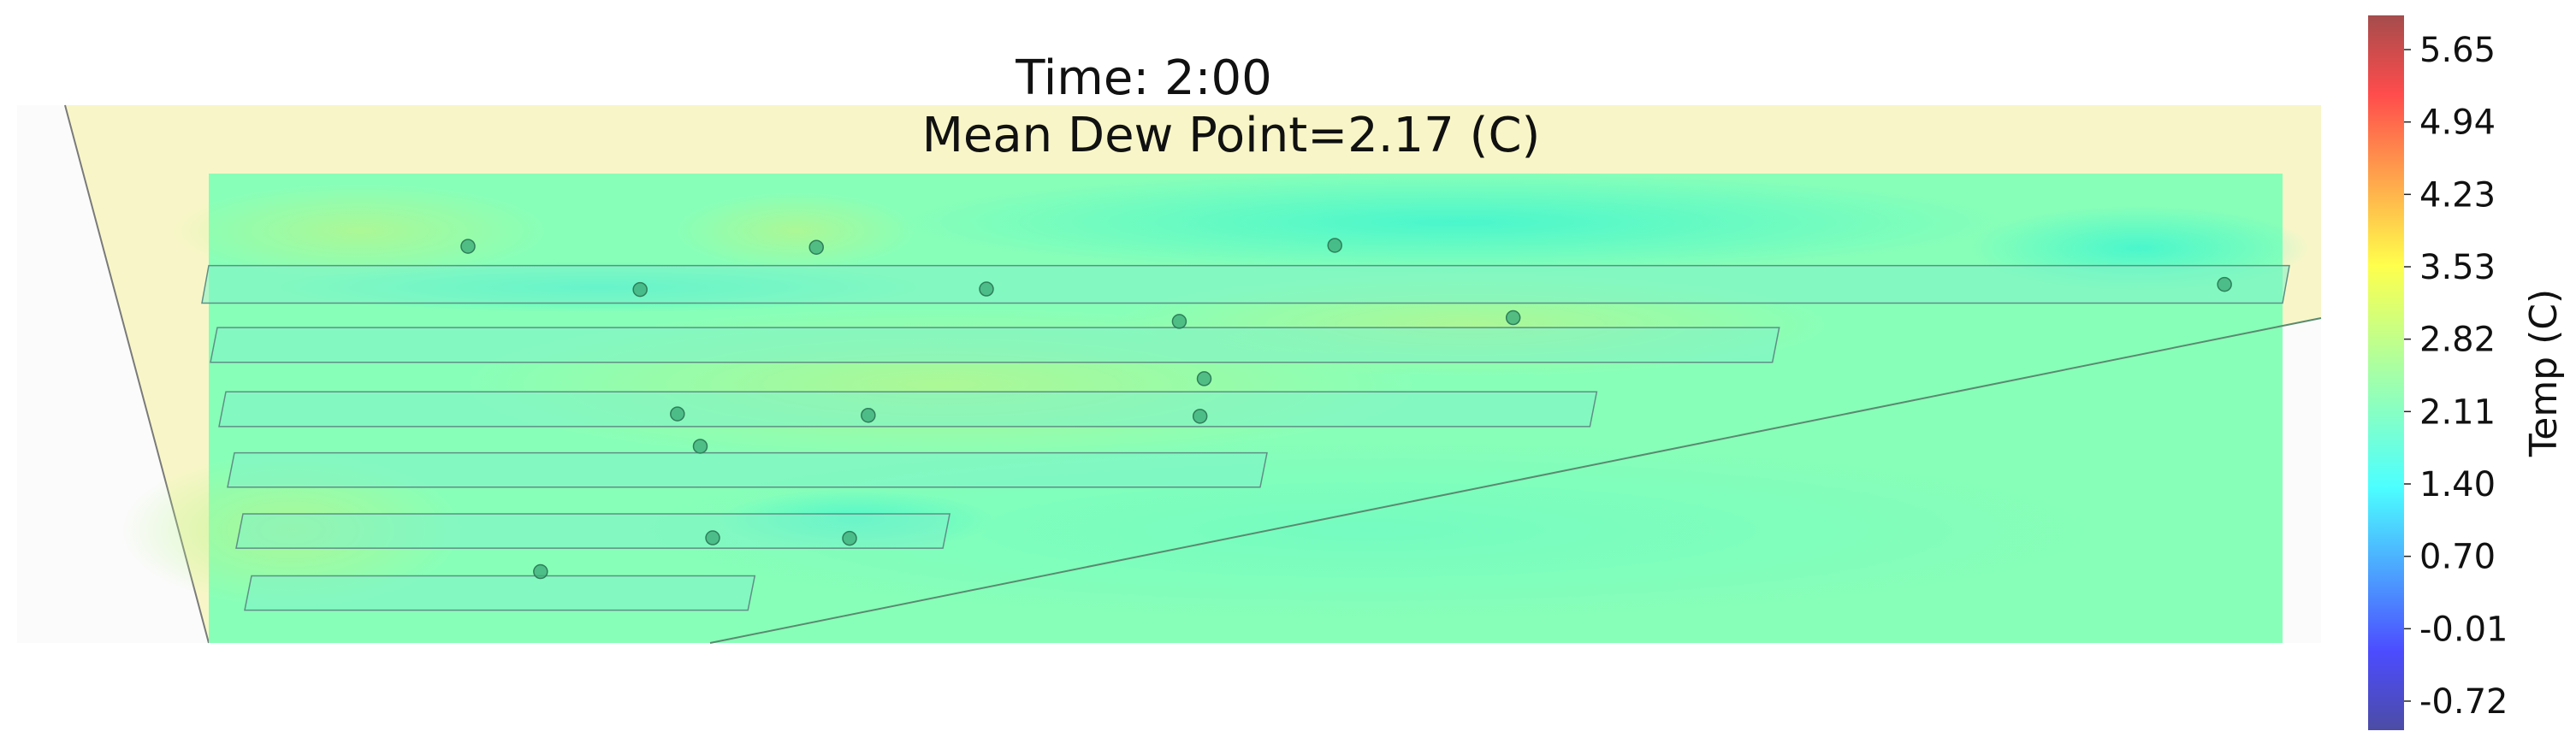 Image resolution: width=2576 pixels, height=749 pixels. I want to click on colorbar-tick-label: 4.23, so click(2457, 195).